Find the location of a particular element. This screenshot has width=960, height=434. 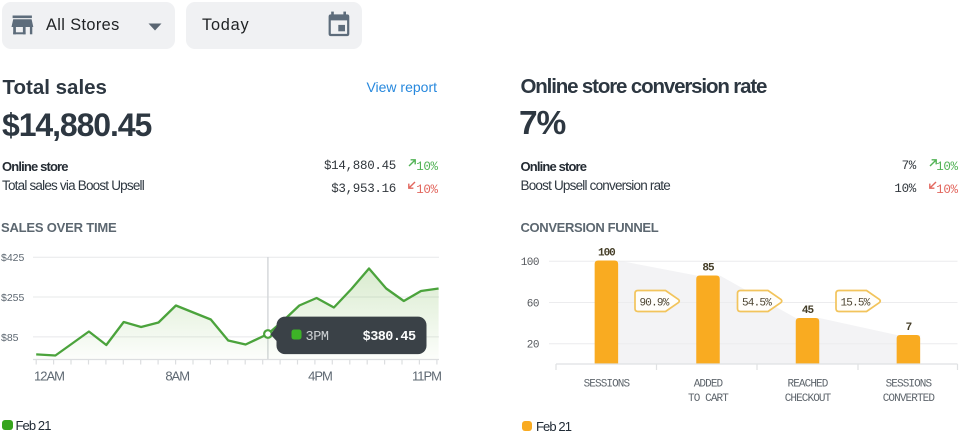

svg-text: 45 is located at coordinates (808, 311).